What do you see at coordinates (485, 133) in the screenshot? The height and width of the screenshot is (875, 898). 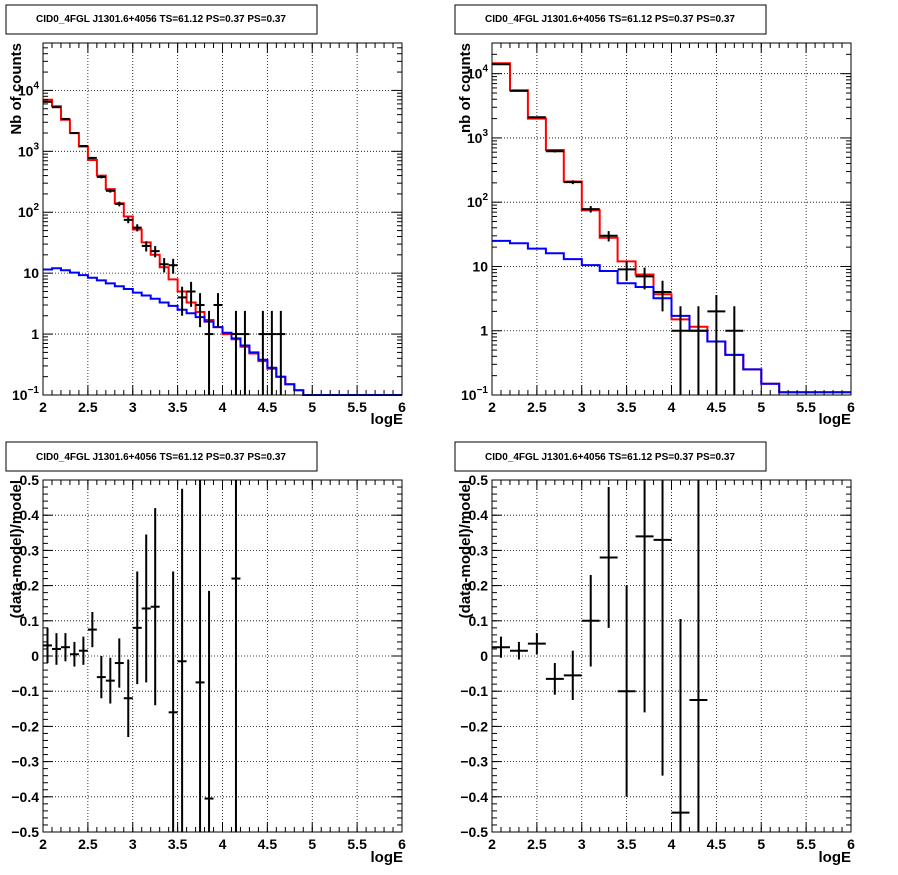 I see `y-tick-exponent: 3` at bounding box center [485, 133].